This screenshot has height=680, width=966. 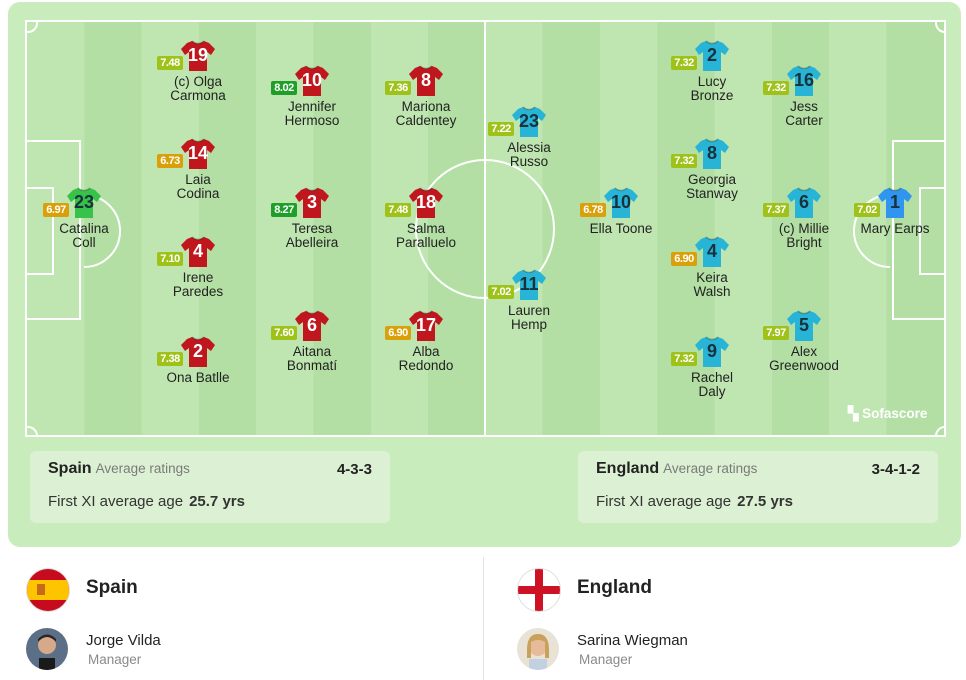 What do you see at coordinates (700, 154) in the screenshot?
I see `shirt-icon: 8 7.32` at bounding box center [700, 154].